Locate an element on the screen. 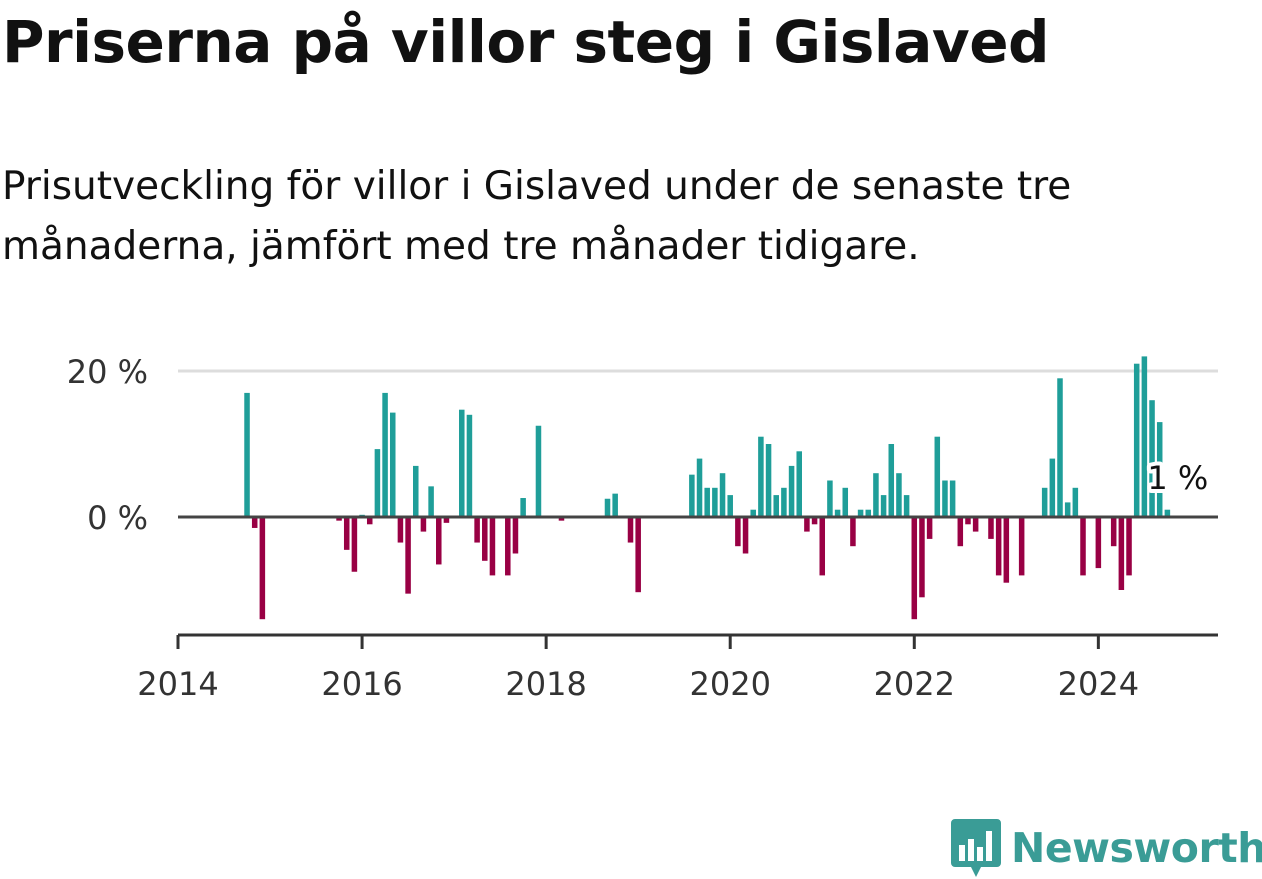 This screenshot has width=1262, height=879. x-axis: 2014 2016 2018 2020 2022 2024 is located at coordinates (677, 668).